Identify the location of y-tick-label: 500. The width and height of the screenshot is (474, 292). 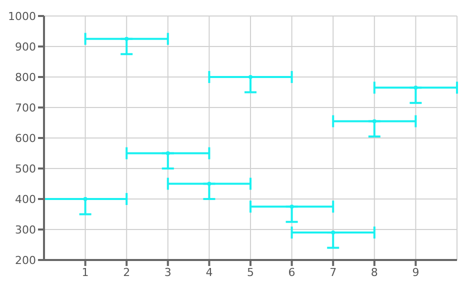
(25, 169).